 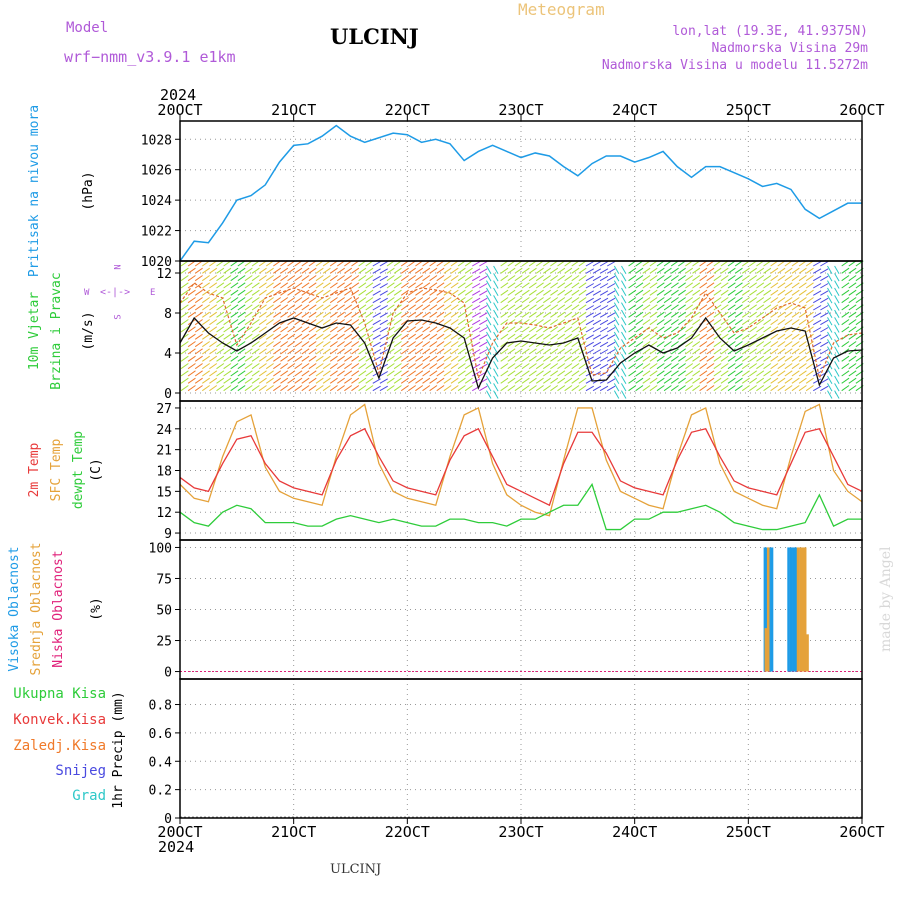 I want to click on y-tick-label: 100, so click(x=160, y=548).